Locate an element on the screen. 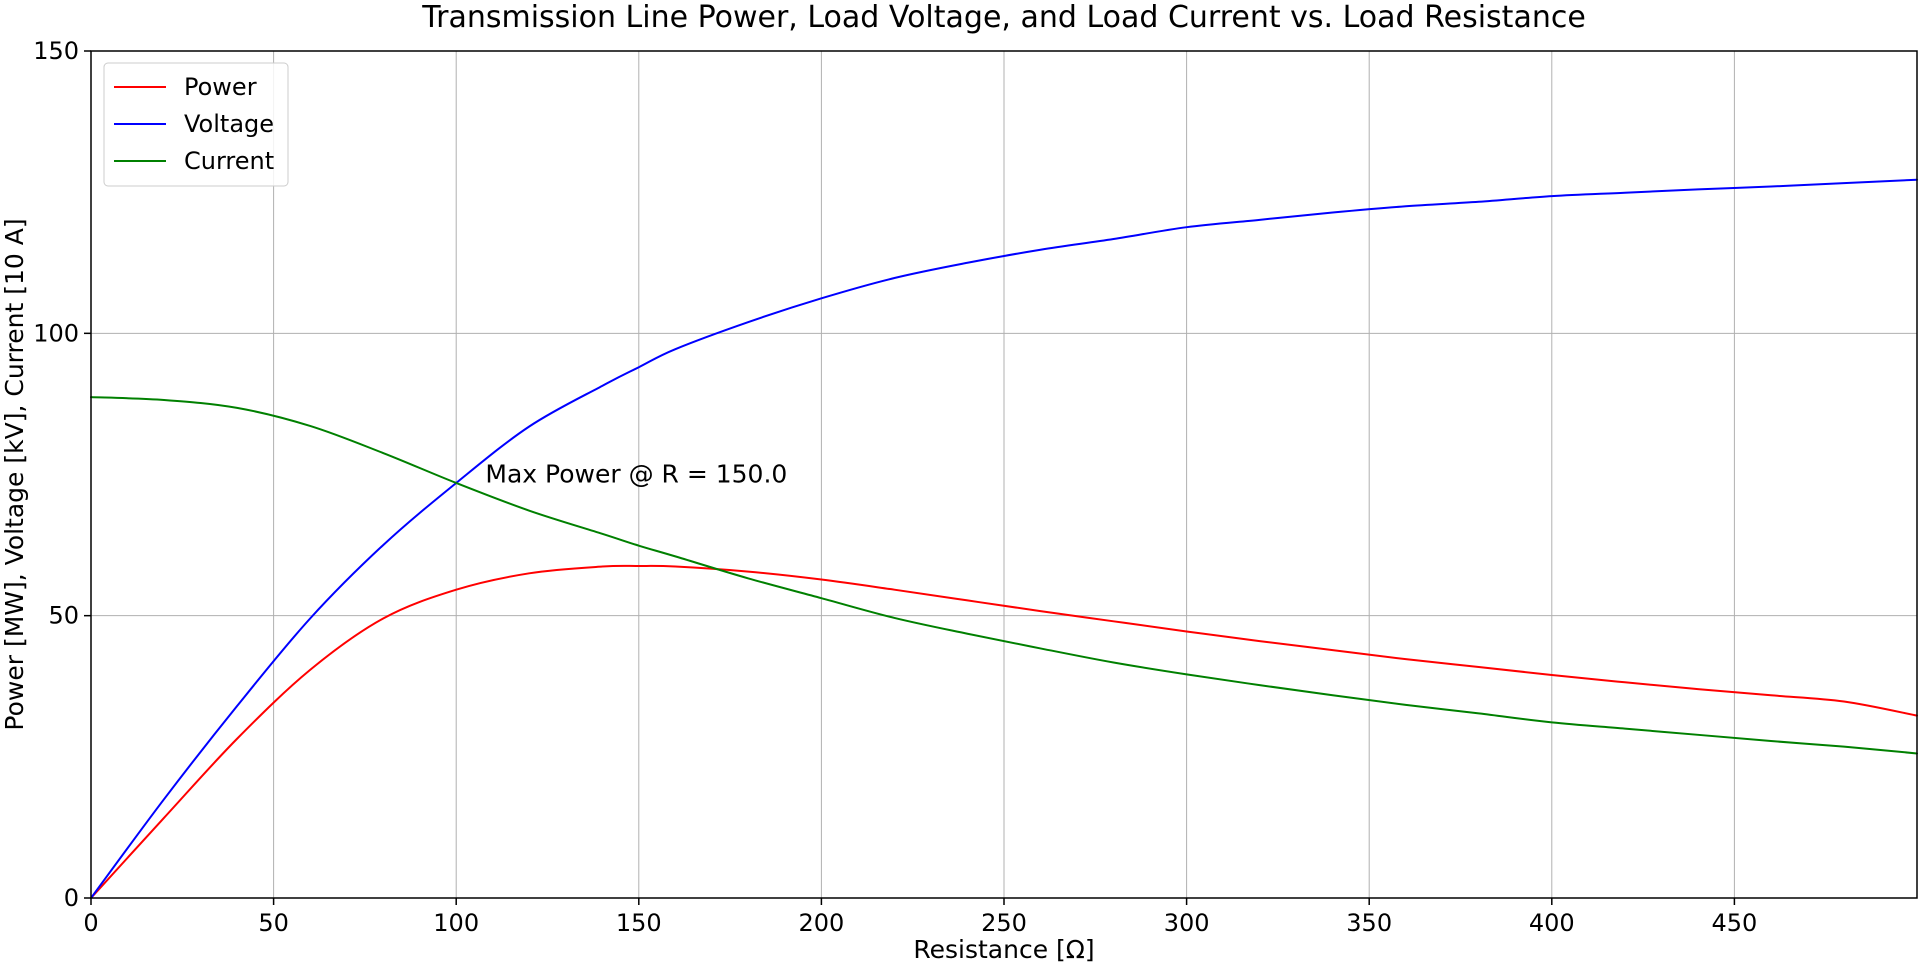 Image resolution: width=1920 pixels, height=967 pixels. x-tick-label: 400 is located at coordinates (1552, 923).